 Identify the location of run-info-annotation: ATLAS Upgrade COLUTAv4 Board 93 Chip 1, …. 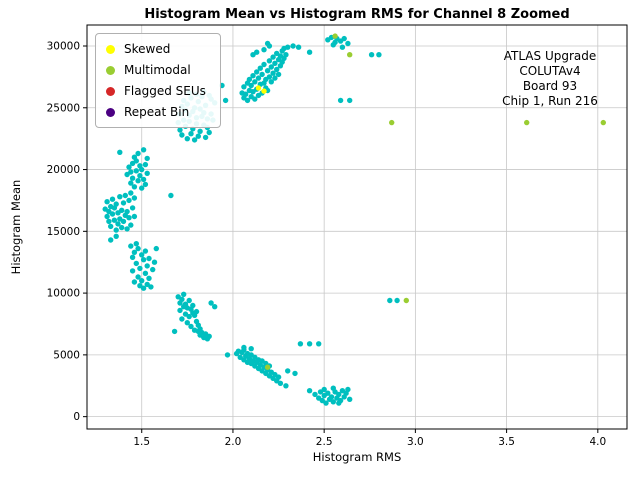
(550, 79).